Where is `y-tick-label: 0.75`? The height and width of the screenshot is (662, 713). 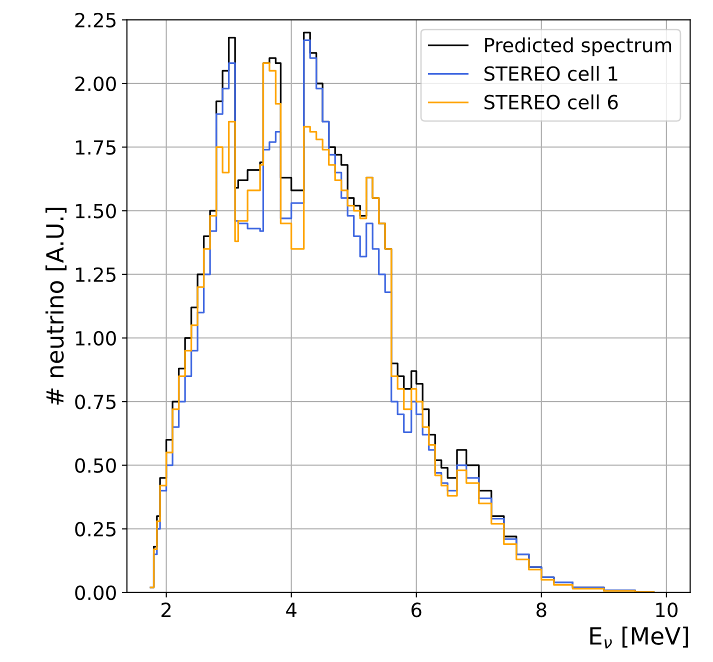
y-tick-label: 0.75 is located at coordinates (95, 402).